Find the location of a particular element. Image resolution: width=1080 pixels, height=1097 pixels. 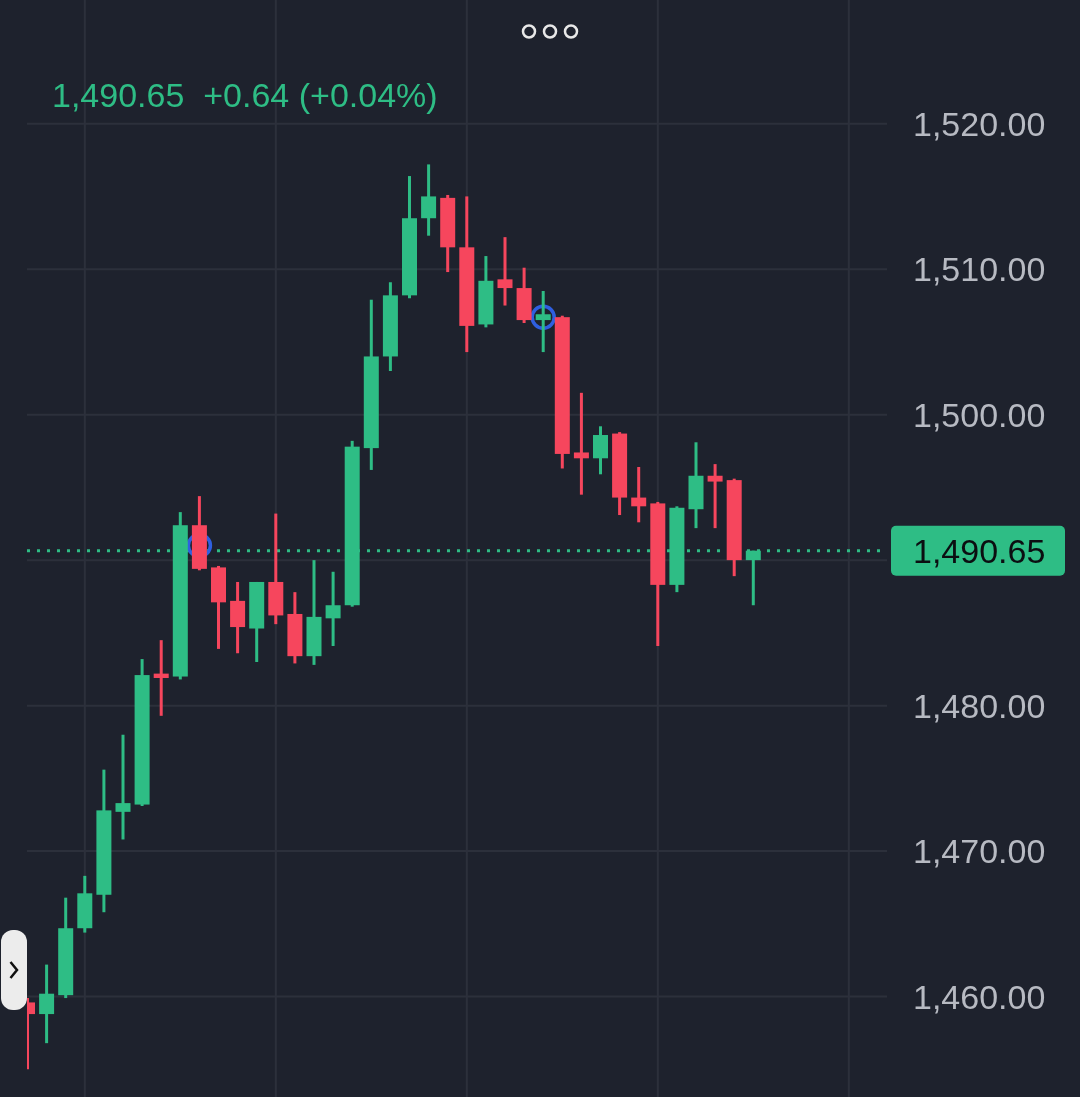

y-tick-label: 1,510.00 is located at coordinates (979, 269).